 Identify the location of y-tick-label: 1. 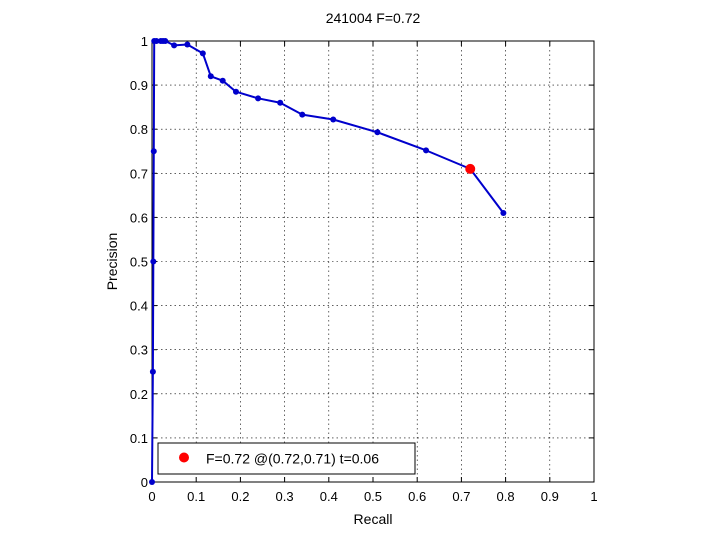
(144, 41).